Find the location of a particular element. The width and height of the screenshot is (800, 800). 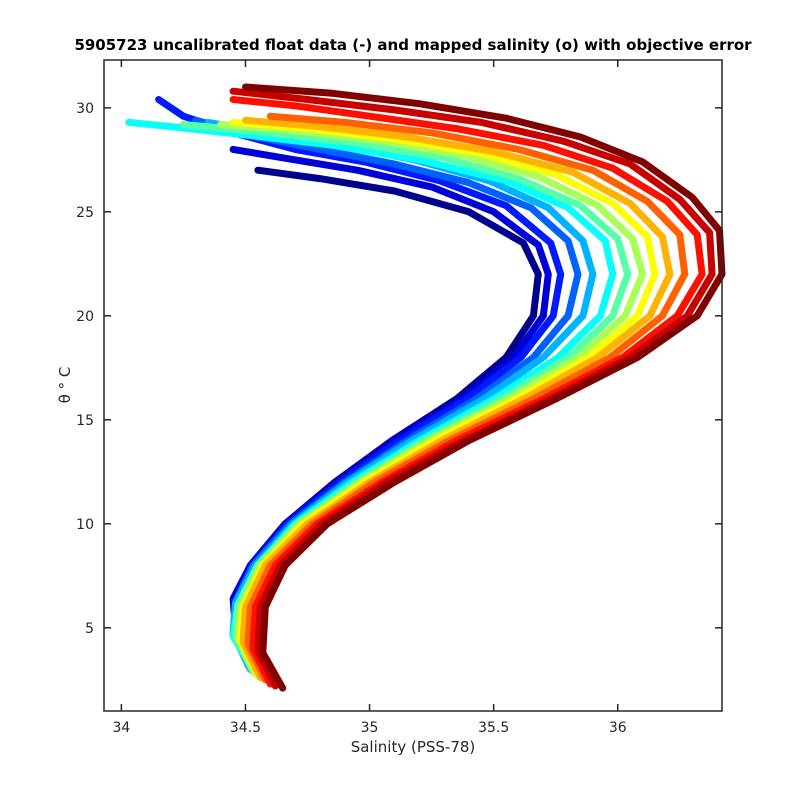

x-tick-label-2: 35 is located at coordinates (370, 728).